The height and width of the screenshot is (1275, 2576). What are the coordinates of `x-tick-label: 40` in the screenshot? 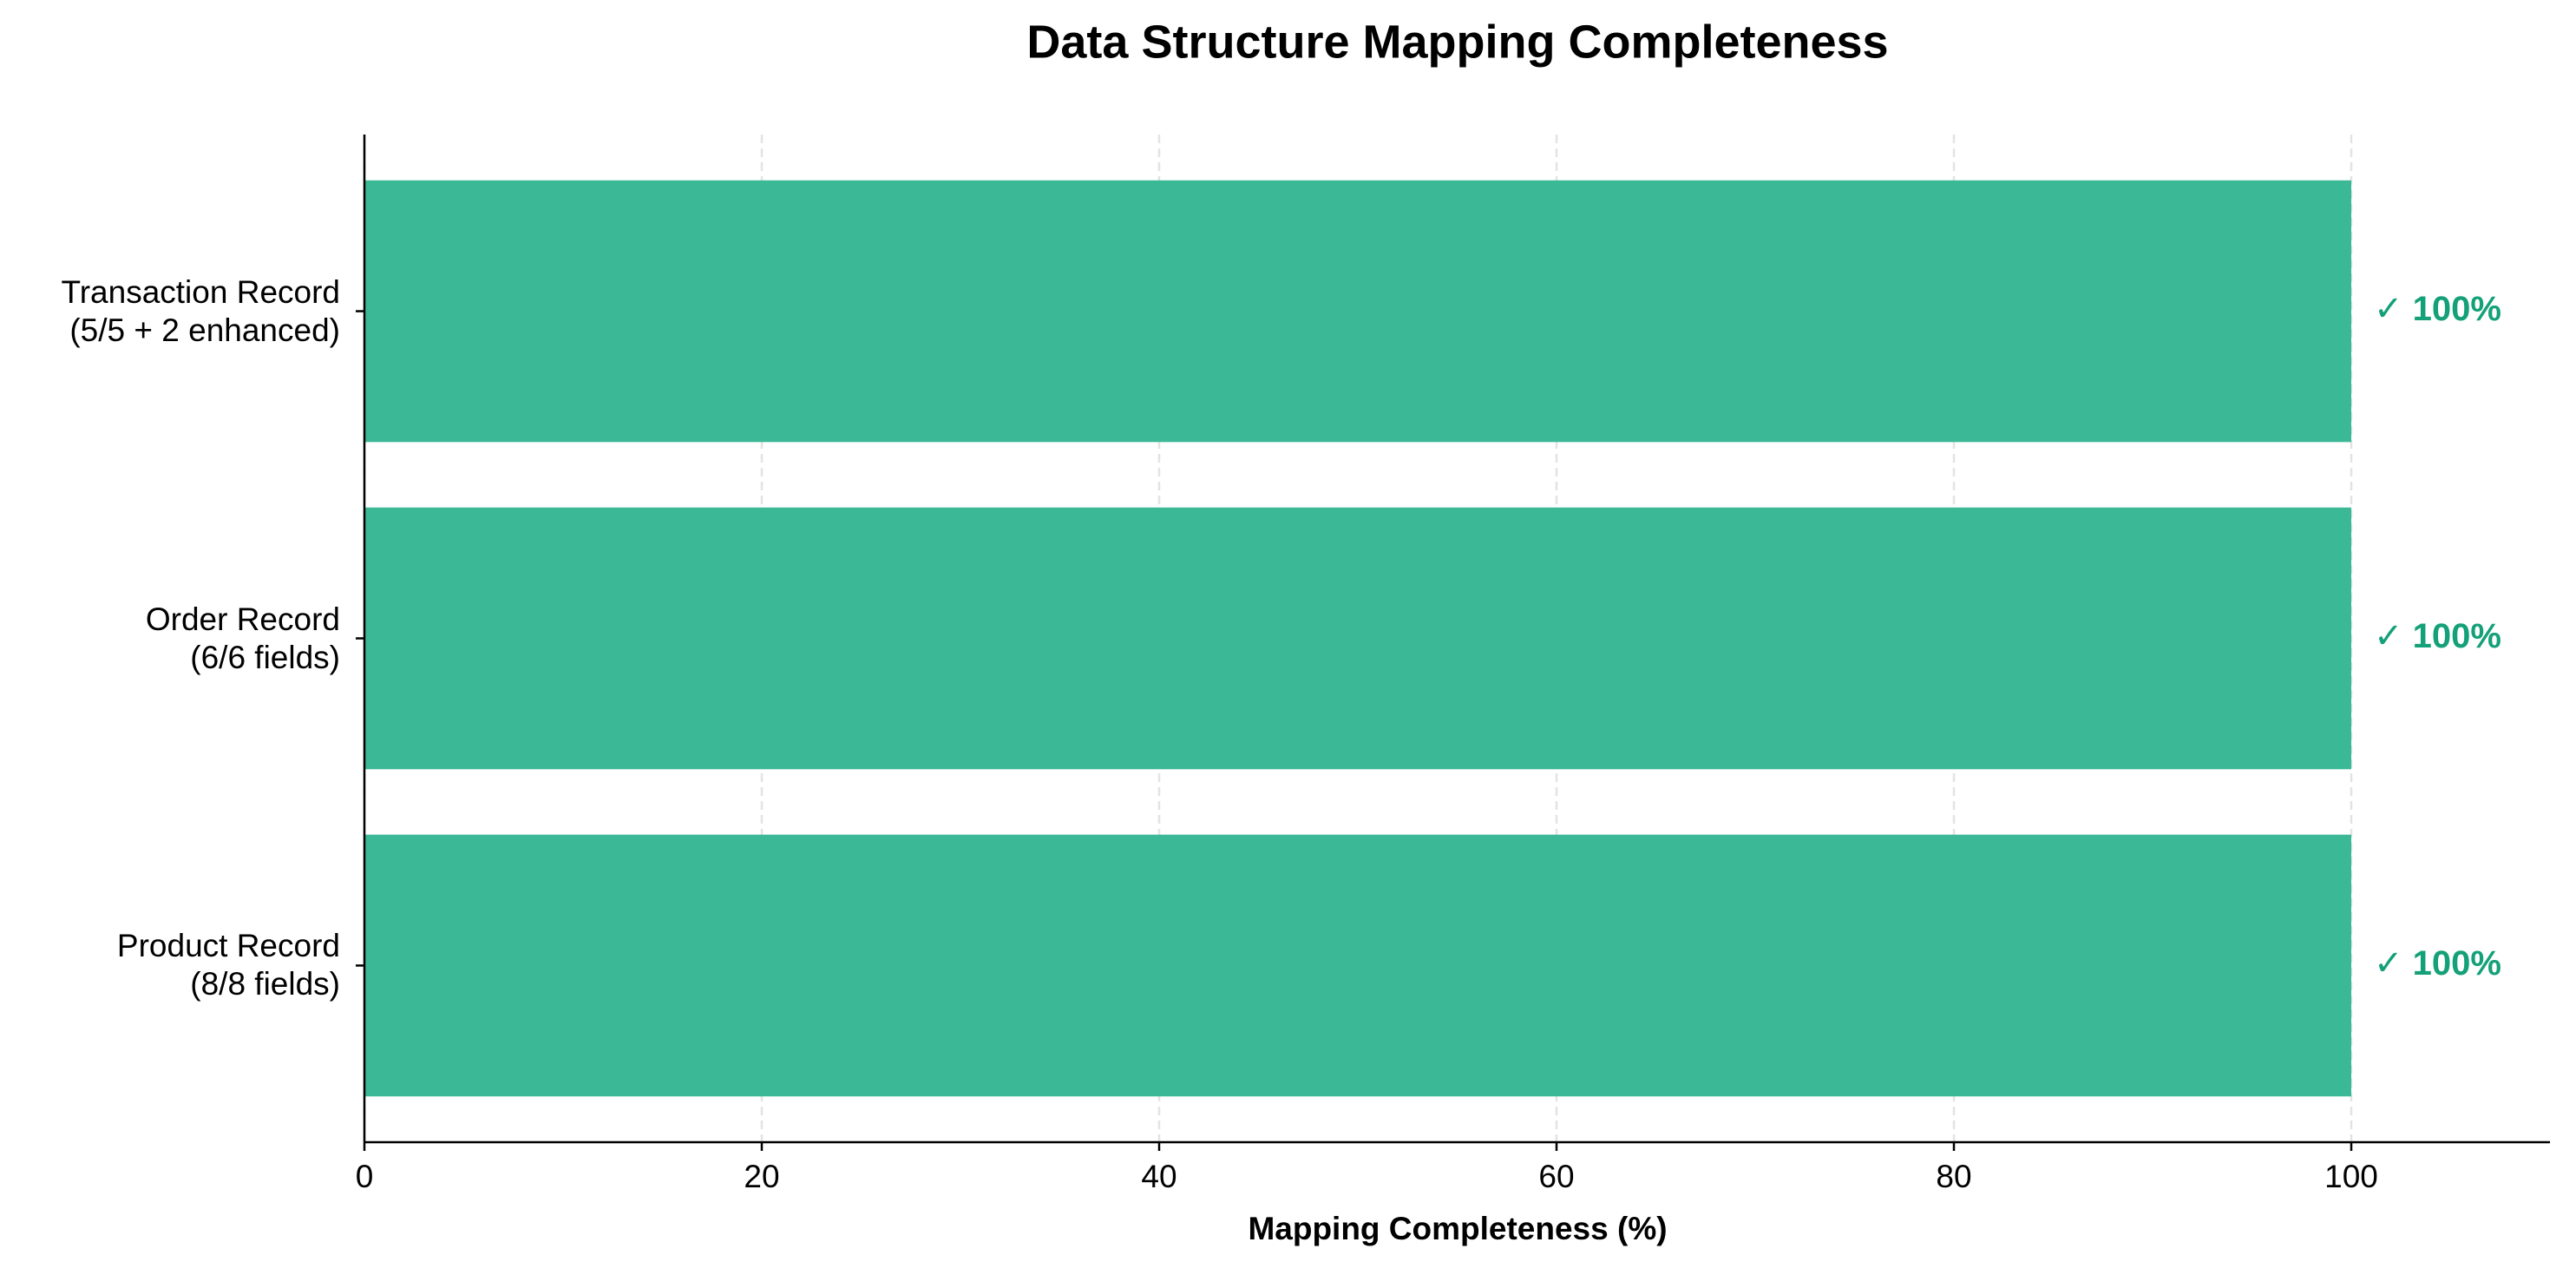 It's located at (1159, 1176).